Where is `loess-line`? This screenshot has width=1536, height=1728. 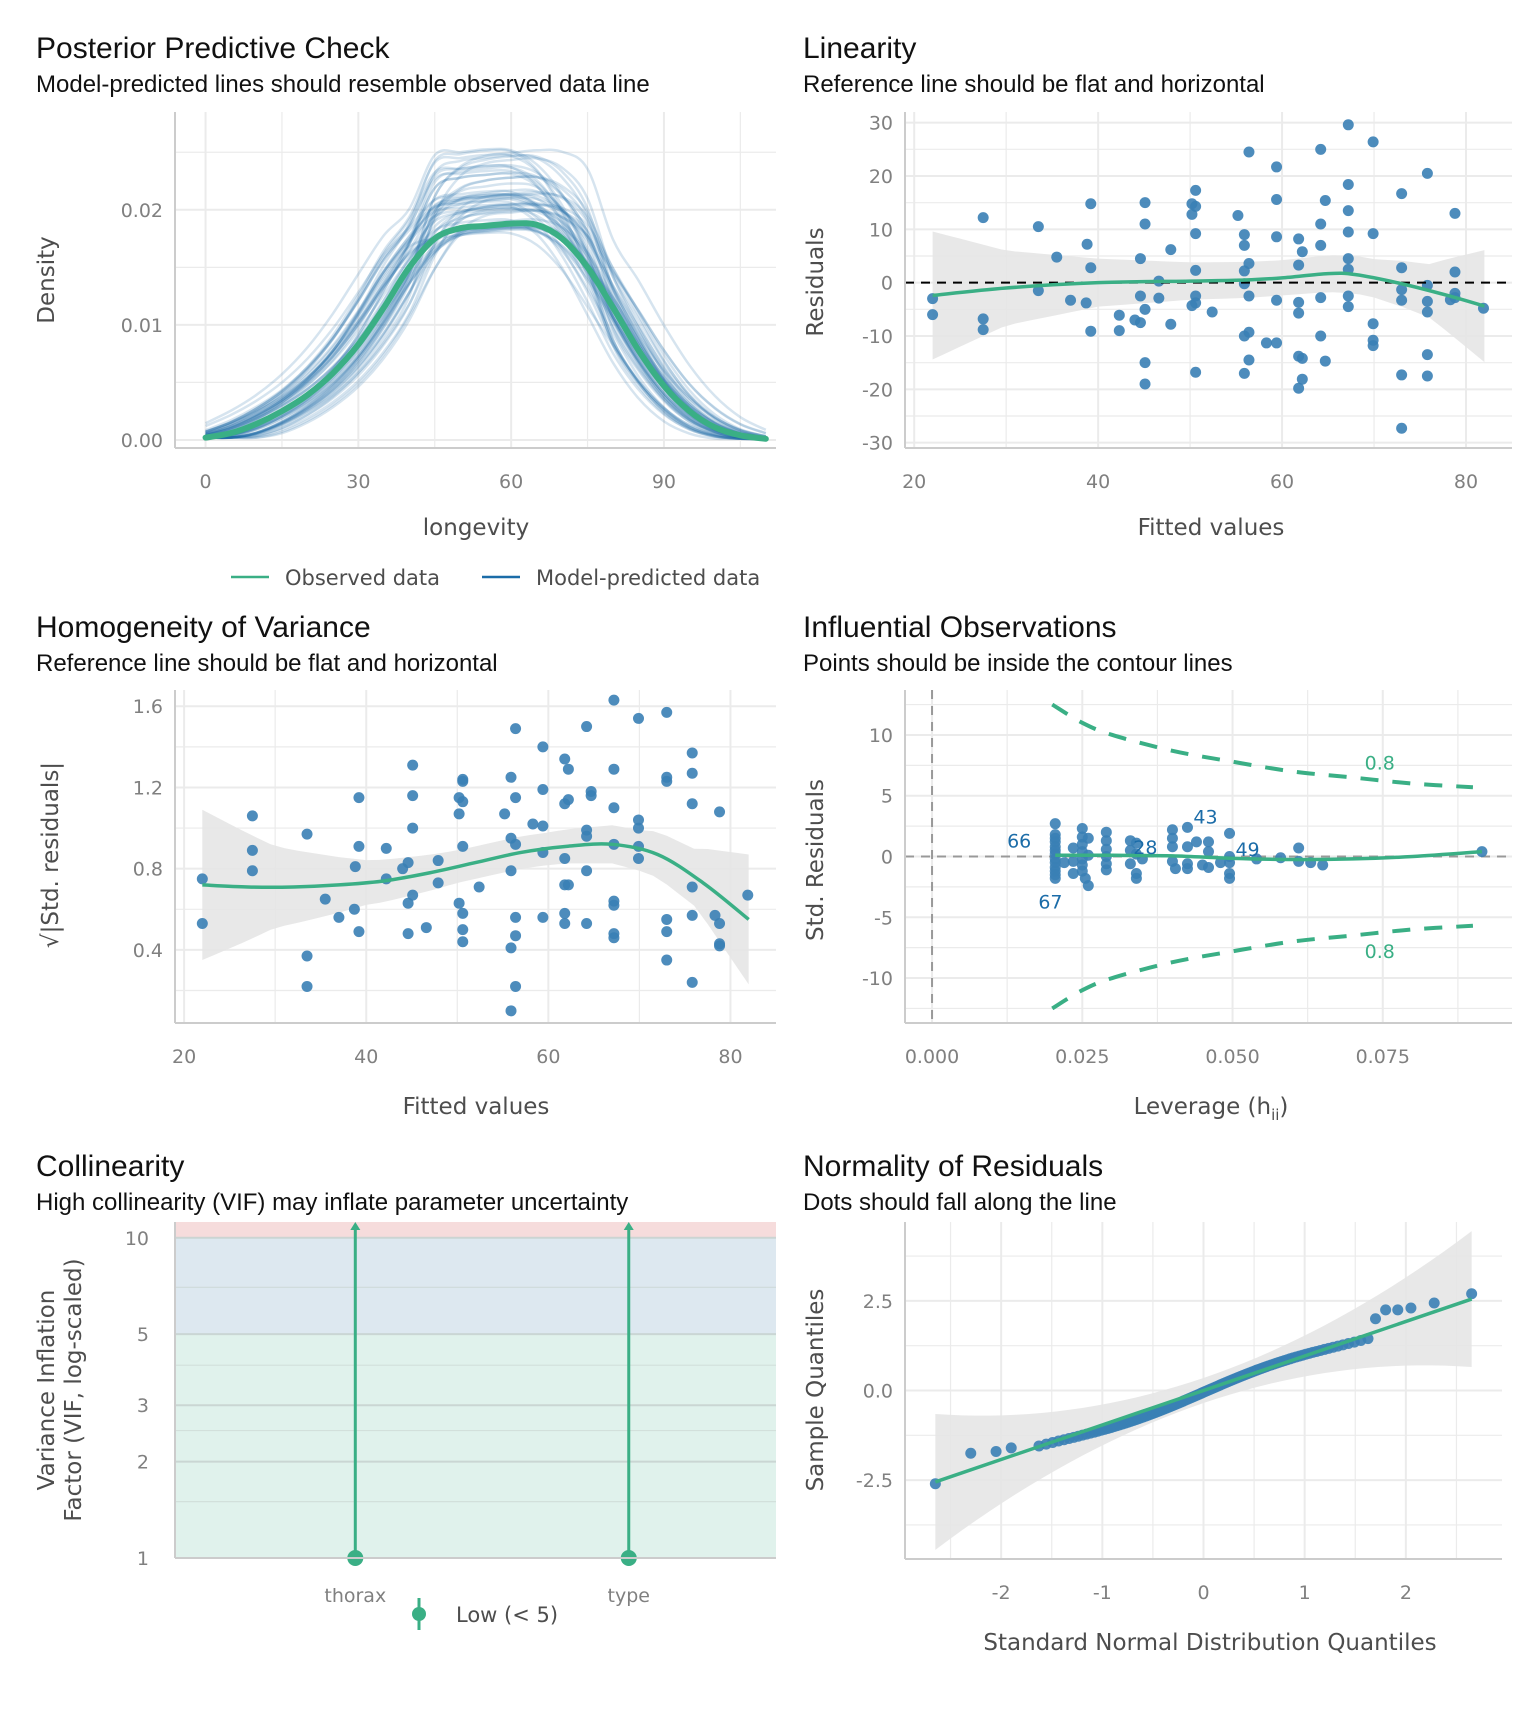
loess-line is located at coordinates (476, 881).